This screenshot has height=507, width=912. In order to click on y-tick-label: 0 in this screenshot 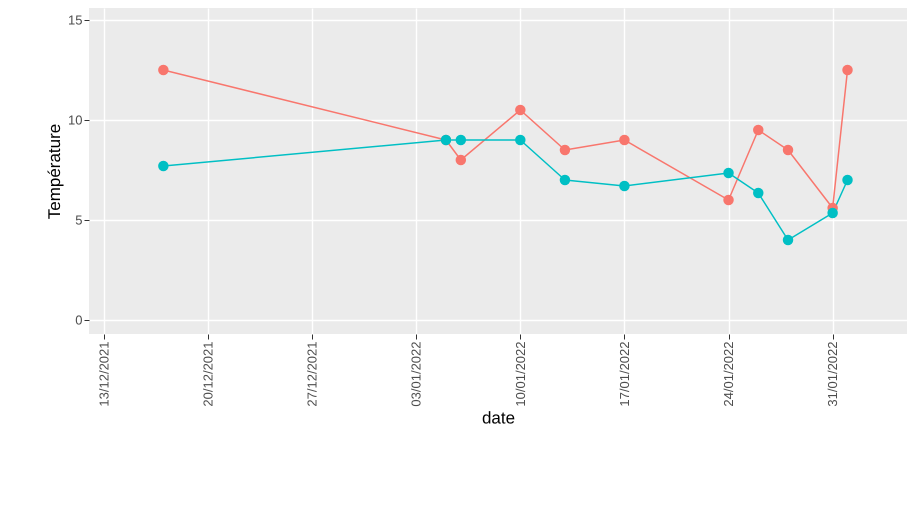, I will do `click(78, 320)`.